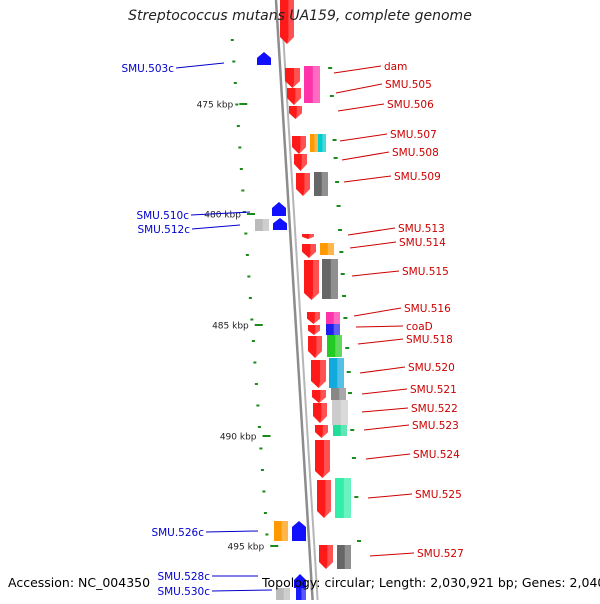 The image size is (600, 604). Describe the element at coordinates (163, 230) in the screenshot. I see `reverse-gene-label: SMU.512c` at that location.